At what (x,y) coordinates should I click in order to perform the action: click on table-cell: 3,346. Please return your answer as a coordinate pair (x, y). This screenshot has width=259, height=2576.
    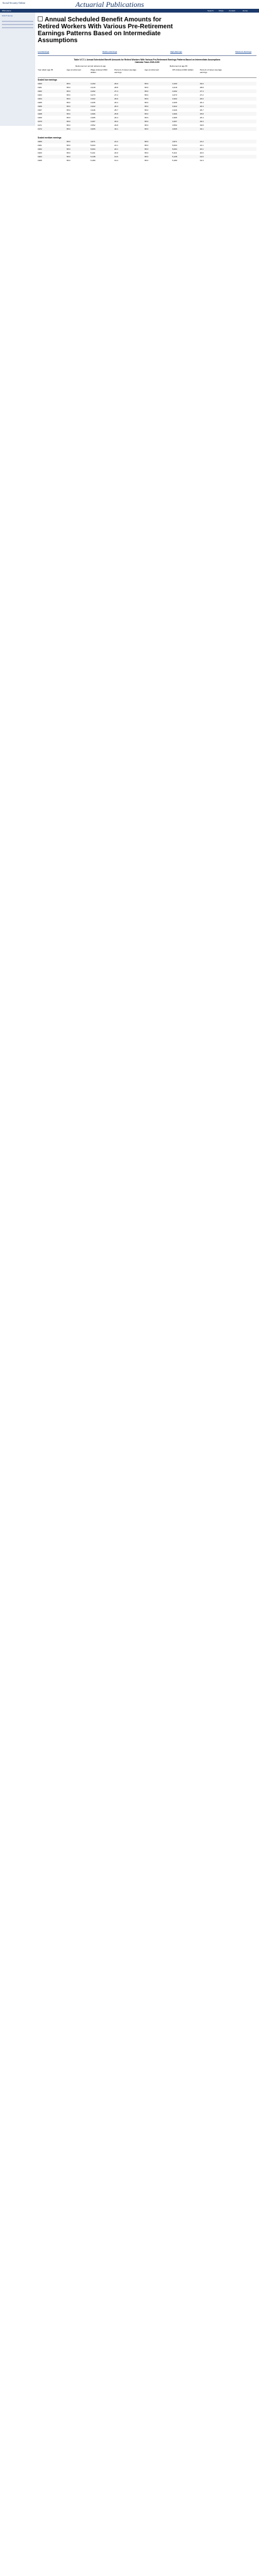
    Looking at the image, I should click on (93, 110).